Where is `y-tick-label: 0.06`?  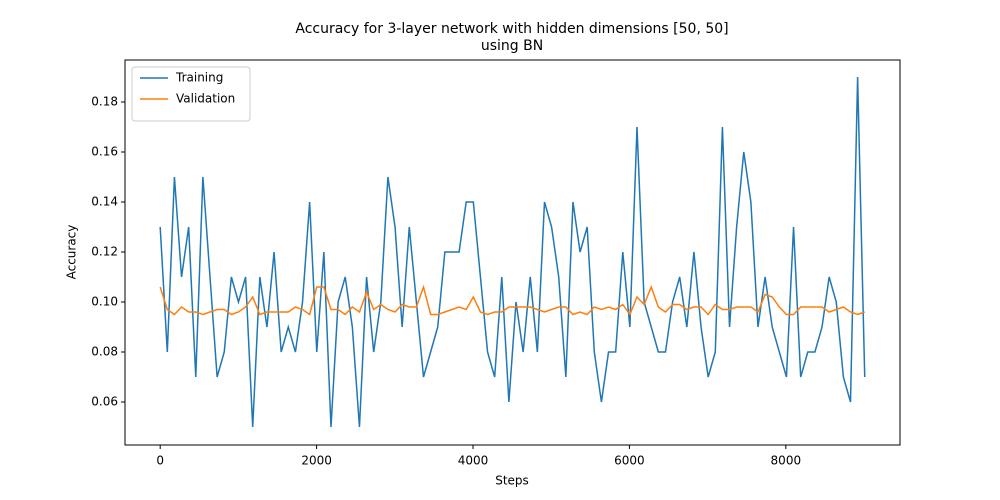 y-tick-label: 0.06 is located at coordinates (104, 402).